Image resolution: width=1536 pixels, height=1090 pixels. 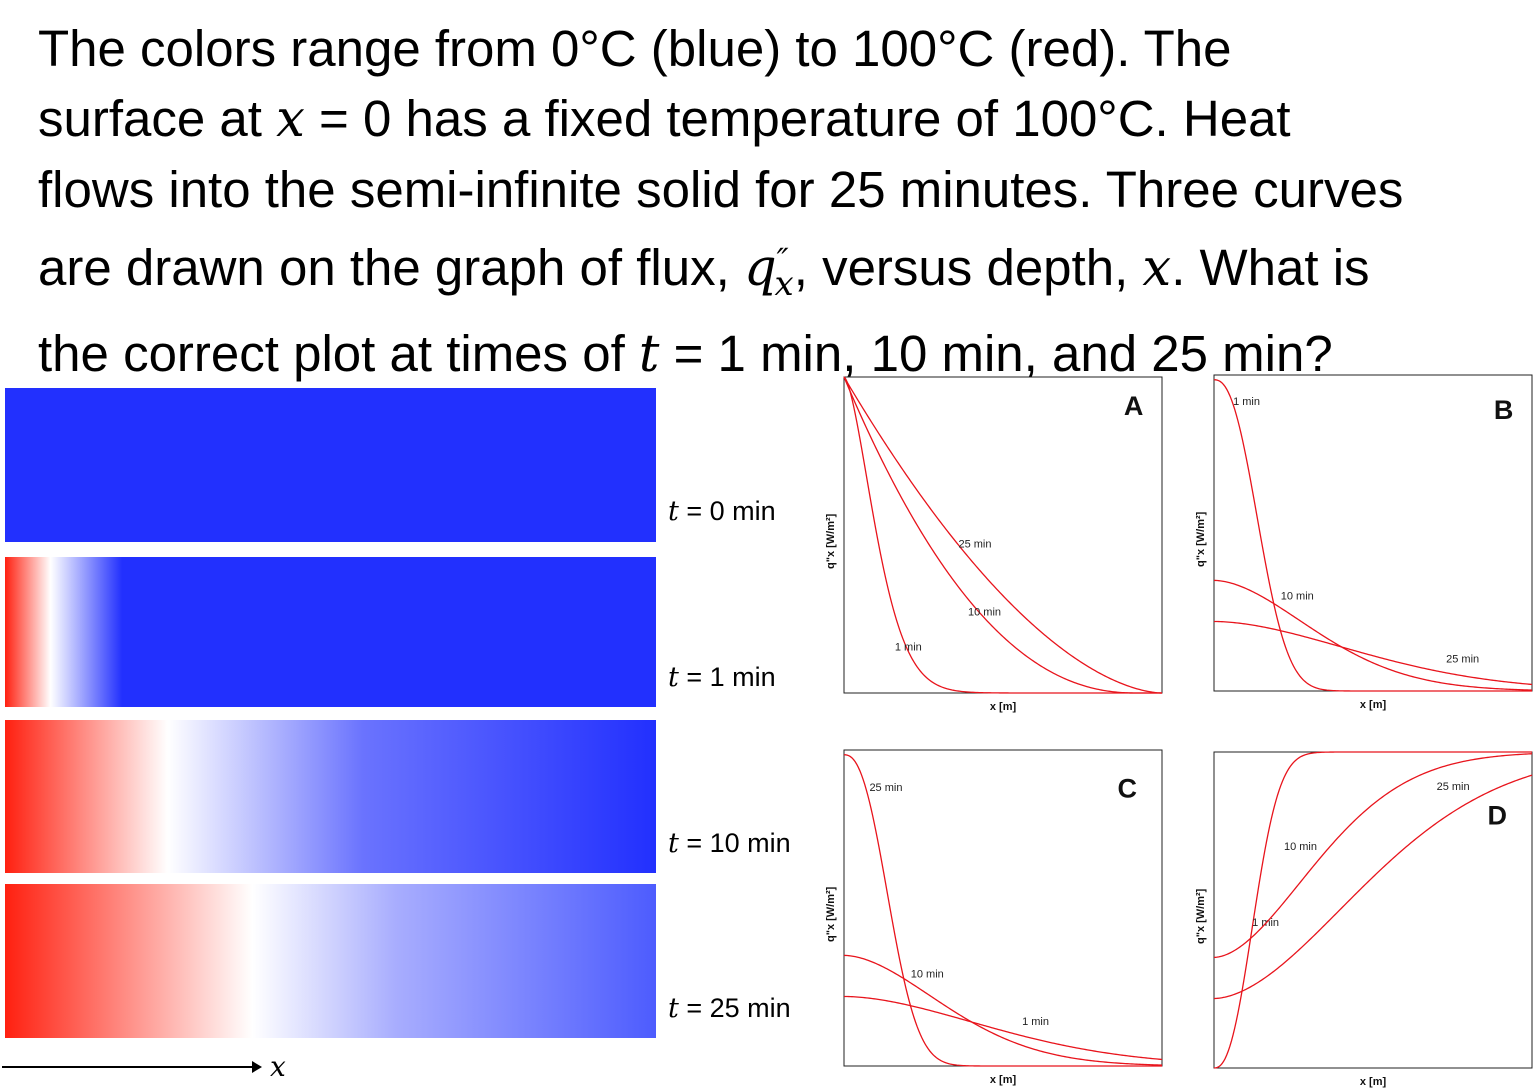 I want to click on plot-letter: B, so click(x=1504, y=410).